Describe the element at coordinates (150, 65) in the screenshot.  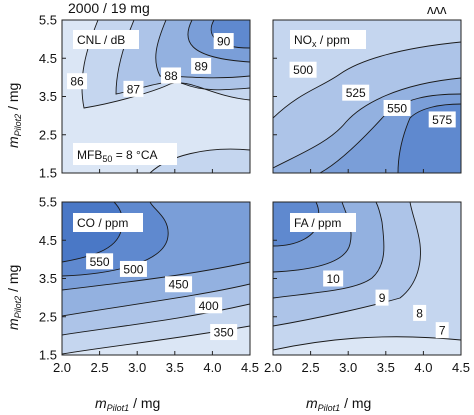
I see `panel-cnl-labels: 86 87 88 89 90` at that location.